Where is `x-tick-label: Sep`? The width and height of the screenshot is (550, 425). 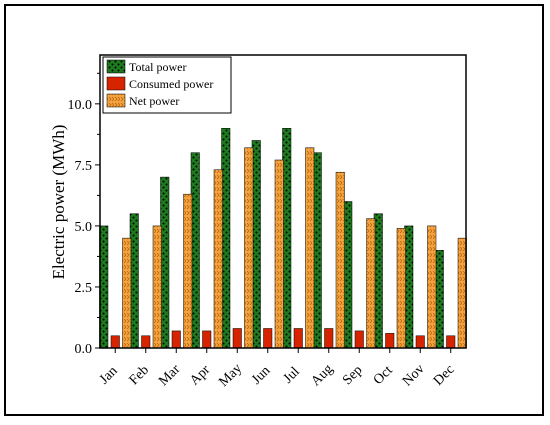
x-tick-label: Sep is located at coordinates (352, 375).